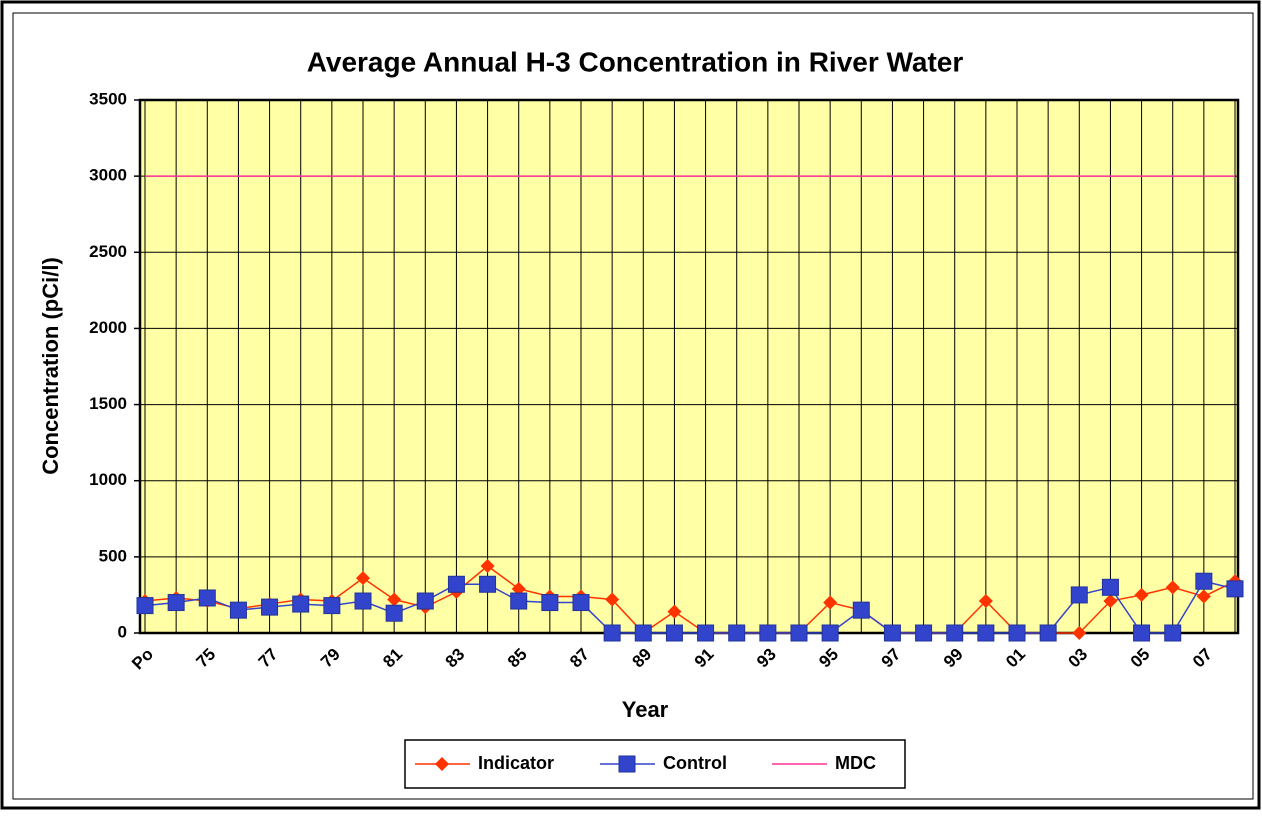 The height and width of the screenshot is (816, 1262). What do you see at coordinates (108, 251) in the screenshot?
I see `y-tick-label: 2500` at bounding box center [108, 251].